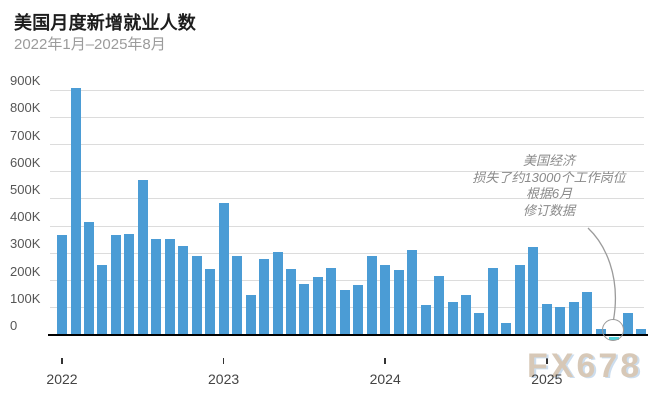  I want to click on y-axis-label: 600K, so click(25, 162).